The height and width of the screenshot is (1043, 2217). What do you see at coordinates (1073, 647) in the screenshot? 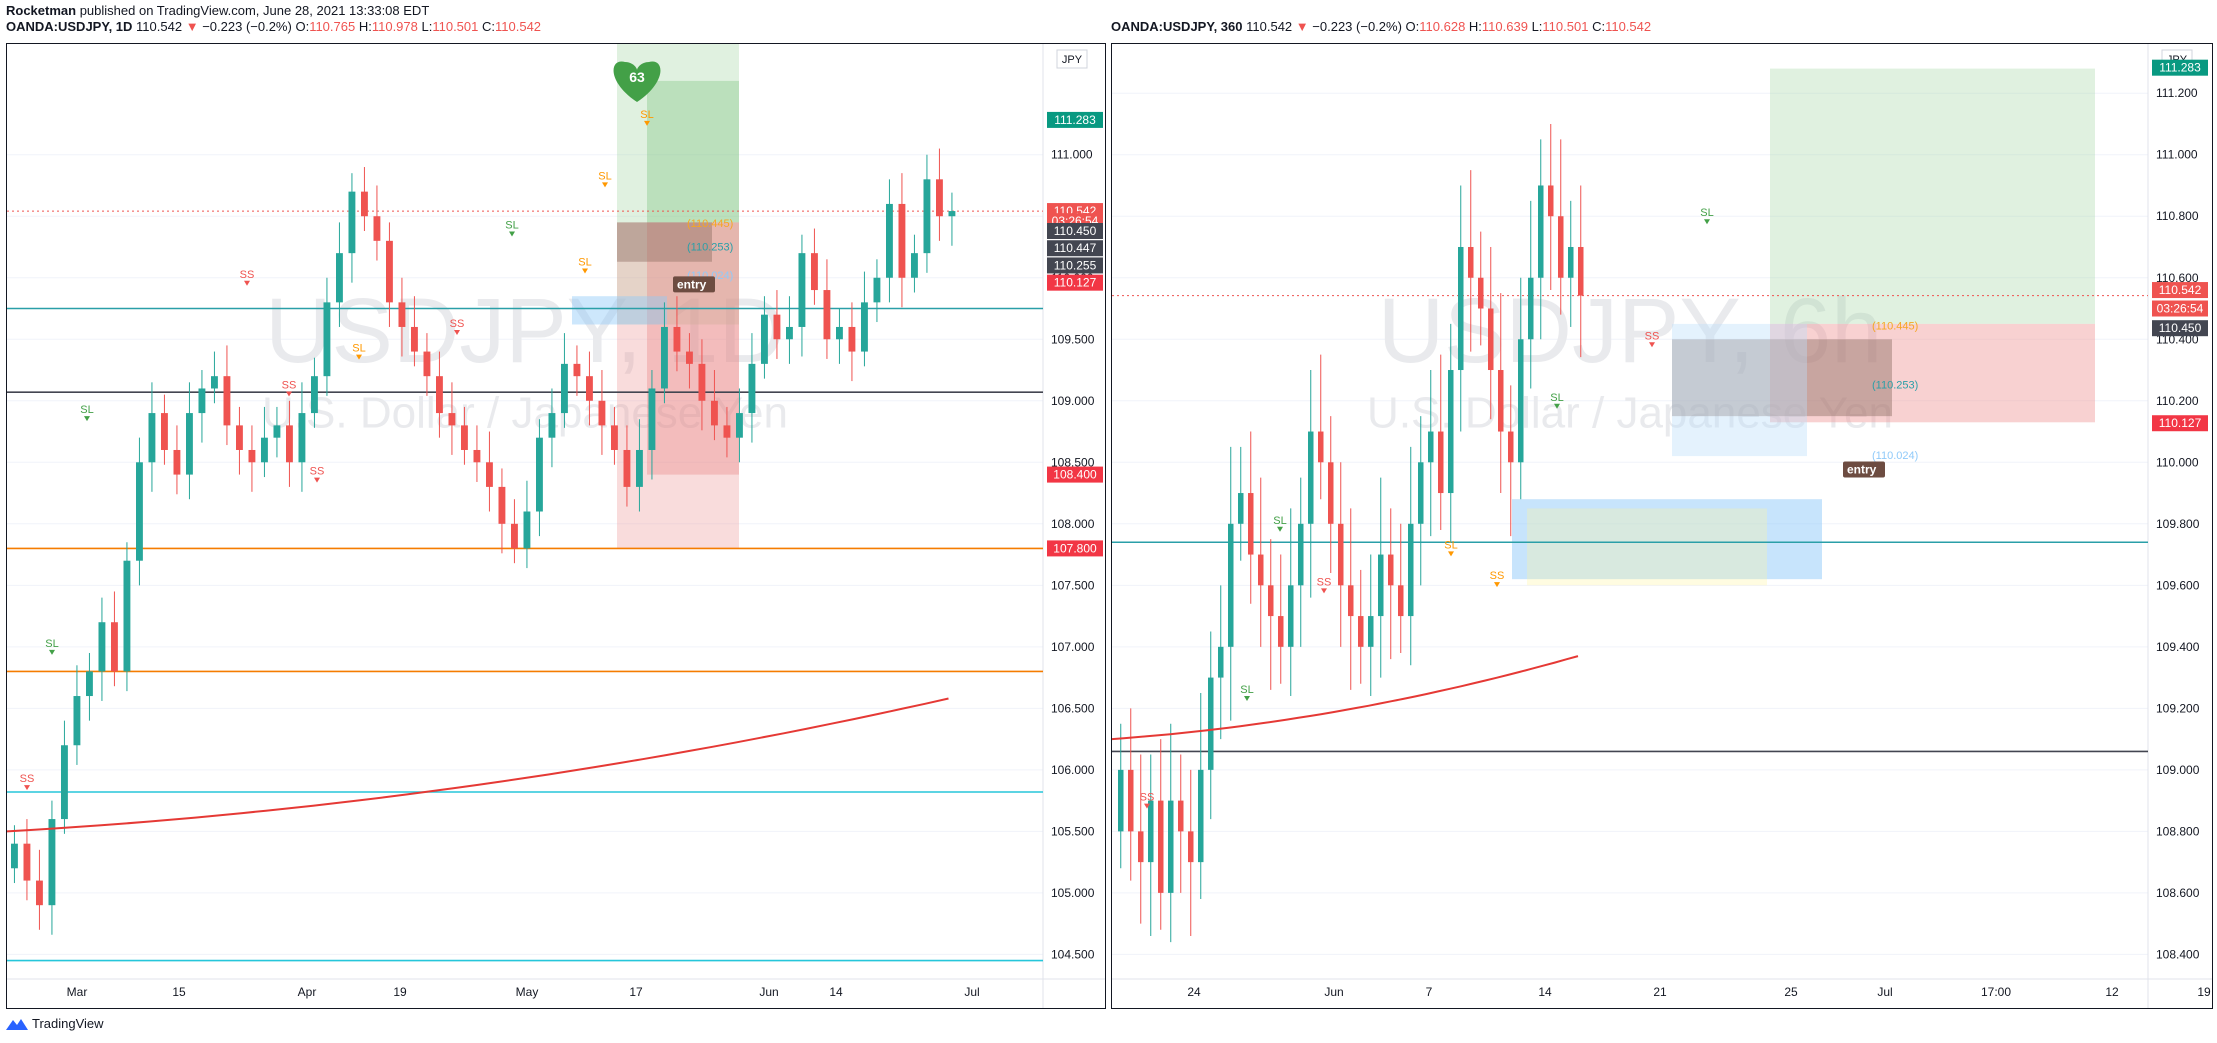
I see `y-tick-label: 107.000` at bounding box center [1073, 647].